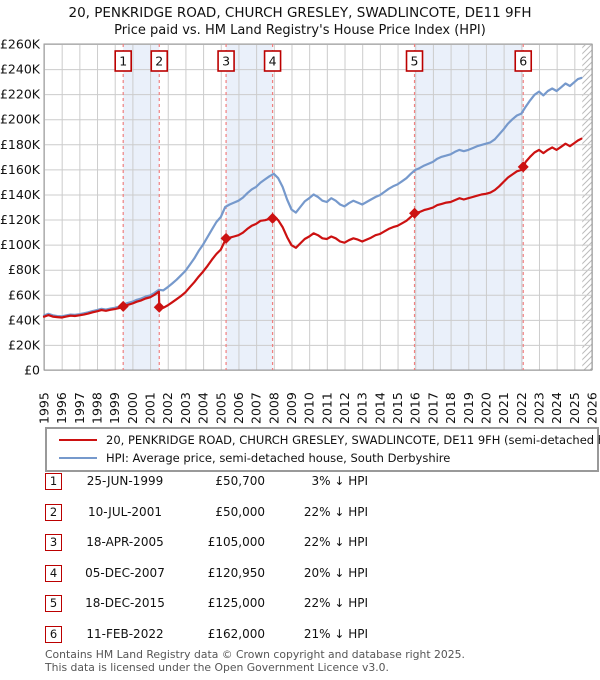 This screenshot has height=680, width=600. What do you see at coordinates (125, 542) in the screenshot?
I see `transaction-date: 18-APR-2005` at bounding box center [125, 542].